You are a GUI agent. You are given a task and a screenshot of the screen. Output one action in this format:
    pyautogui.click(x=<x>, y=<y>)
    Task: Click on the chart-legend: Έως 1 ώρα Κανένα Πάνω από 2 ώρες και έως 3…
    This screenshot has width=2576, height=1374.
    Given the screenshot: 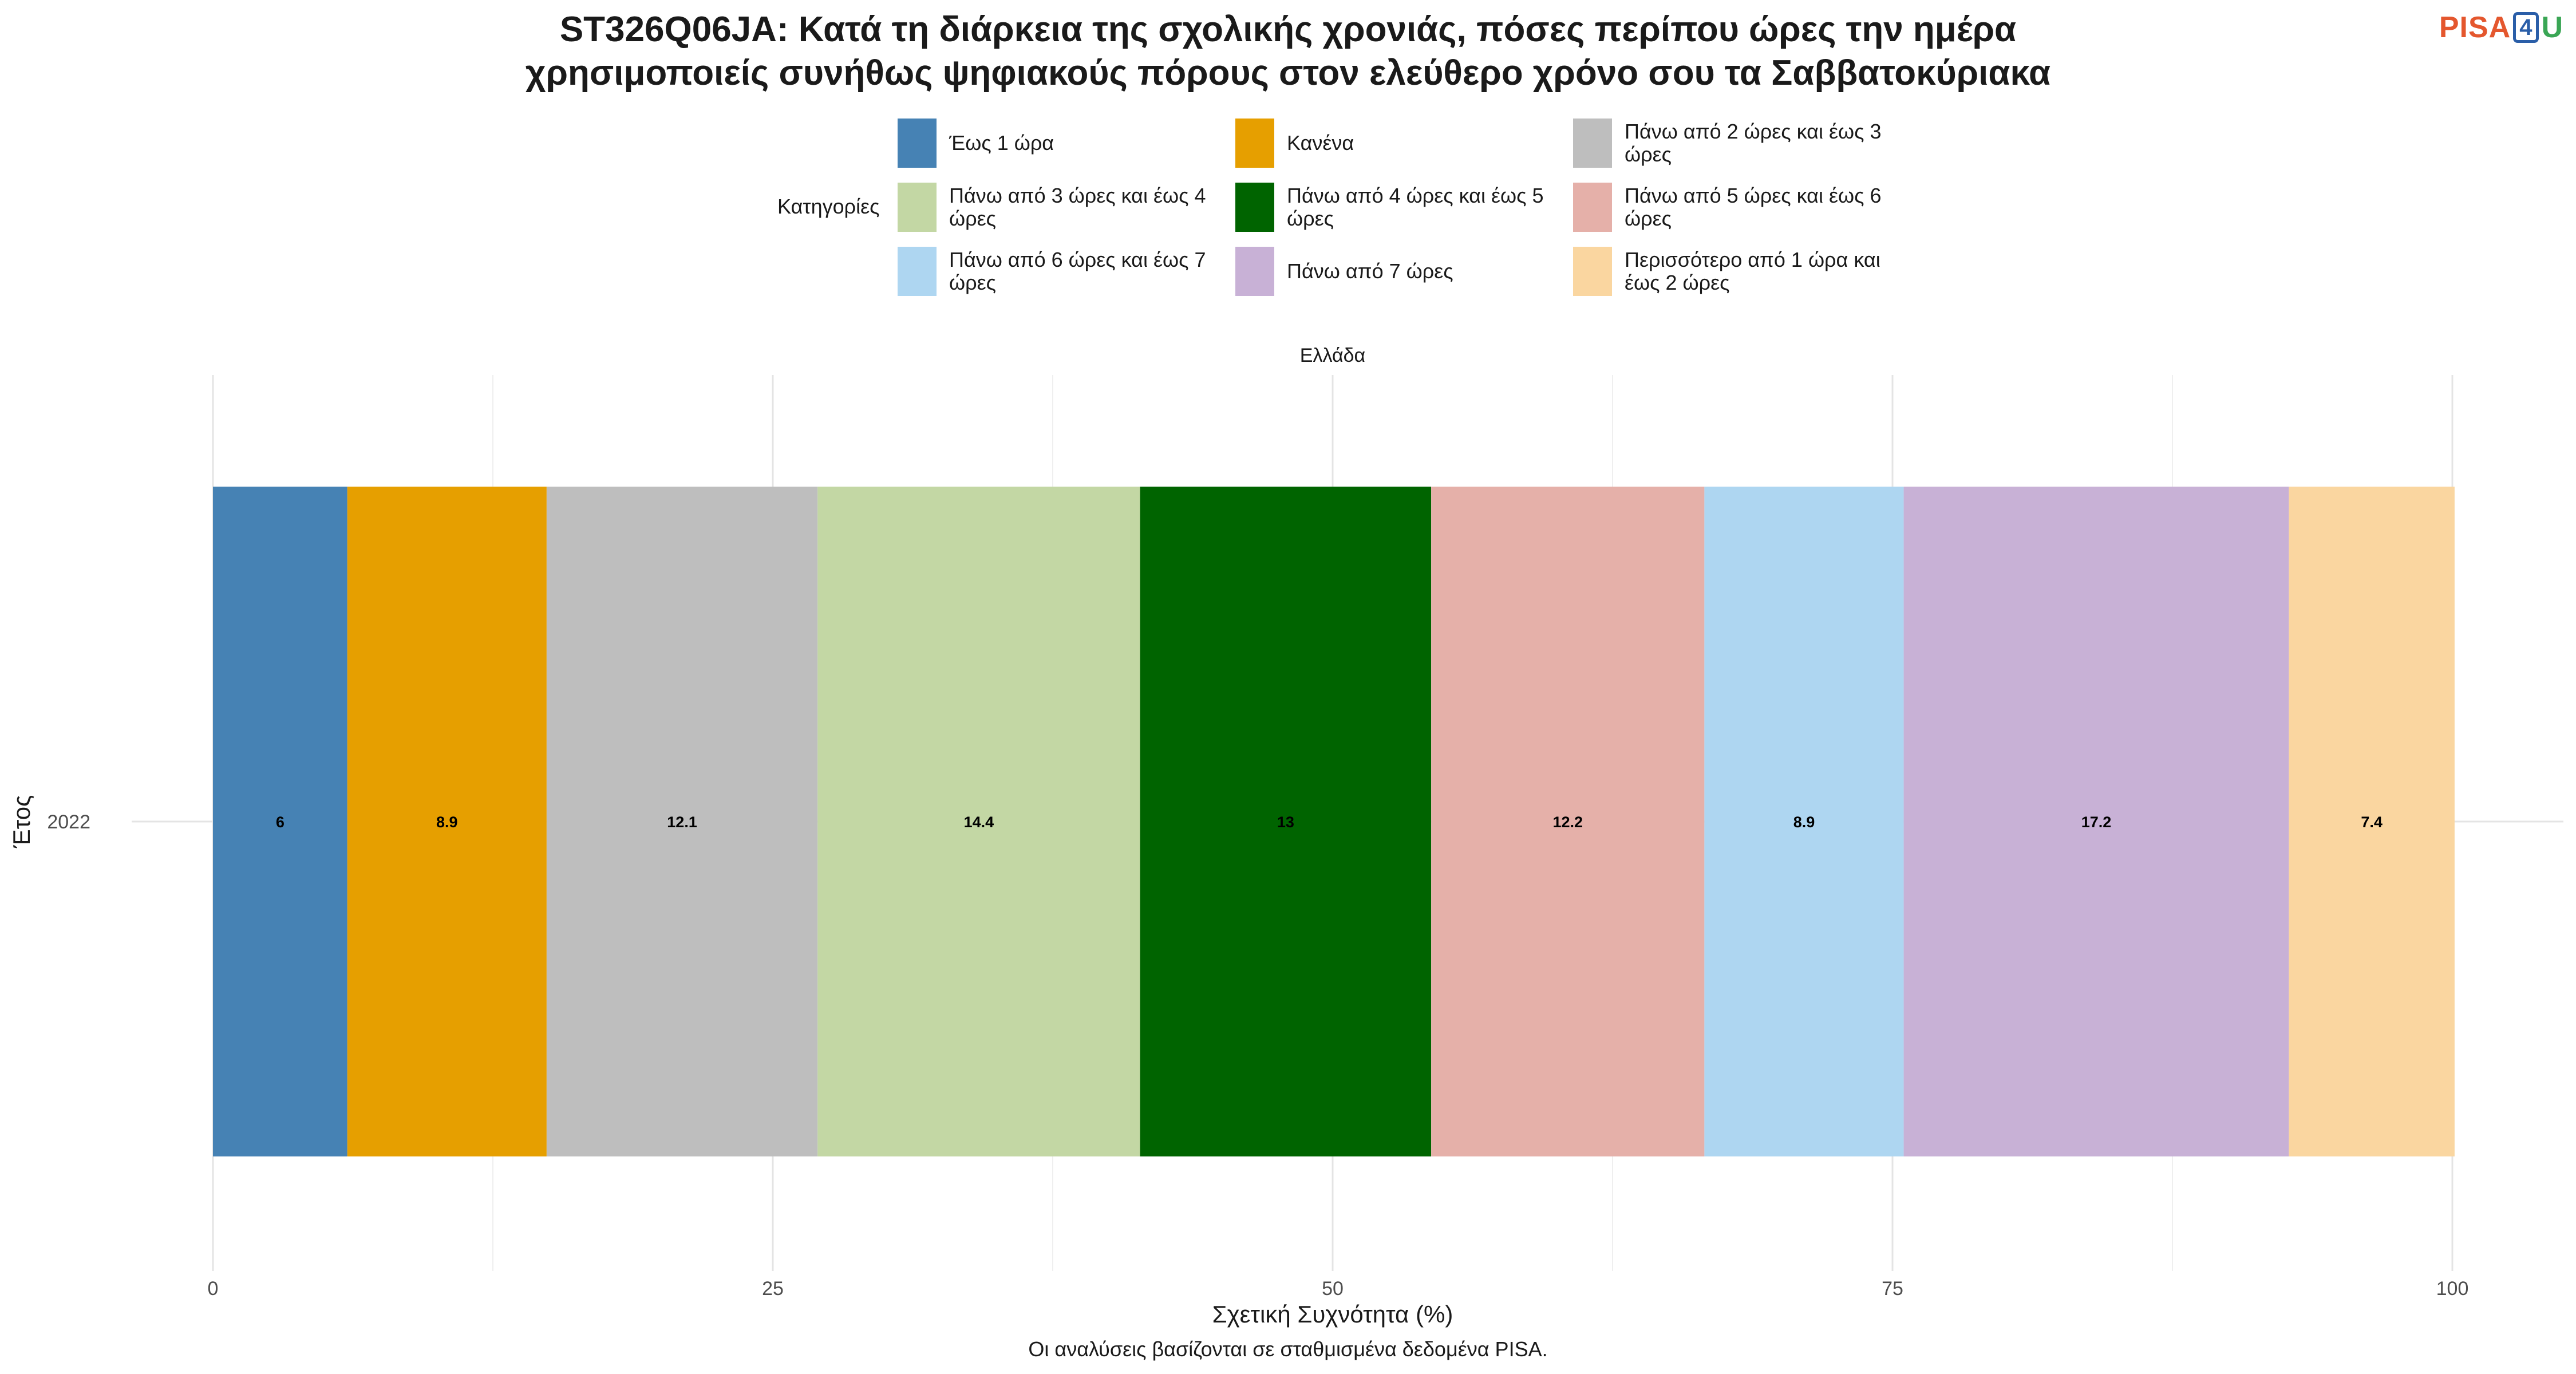 What is the action you would take?
    pyautogui.click(x=1413, y=208)
    